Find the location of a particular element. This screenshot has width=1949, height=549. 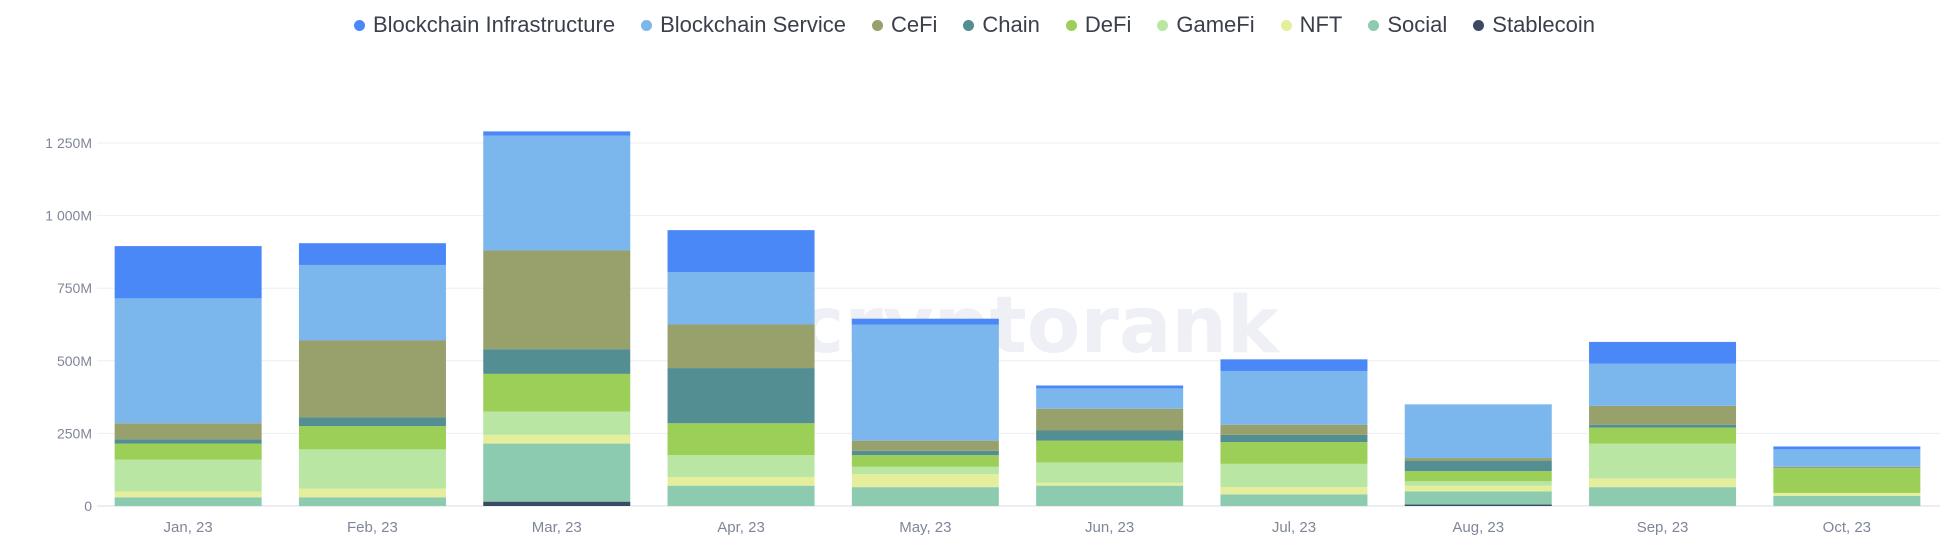

legend-item-blockchain-service: Blockchain Service is located at coordinates (743, 25).